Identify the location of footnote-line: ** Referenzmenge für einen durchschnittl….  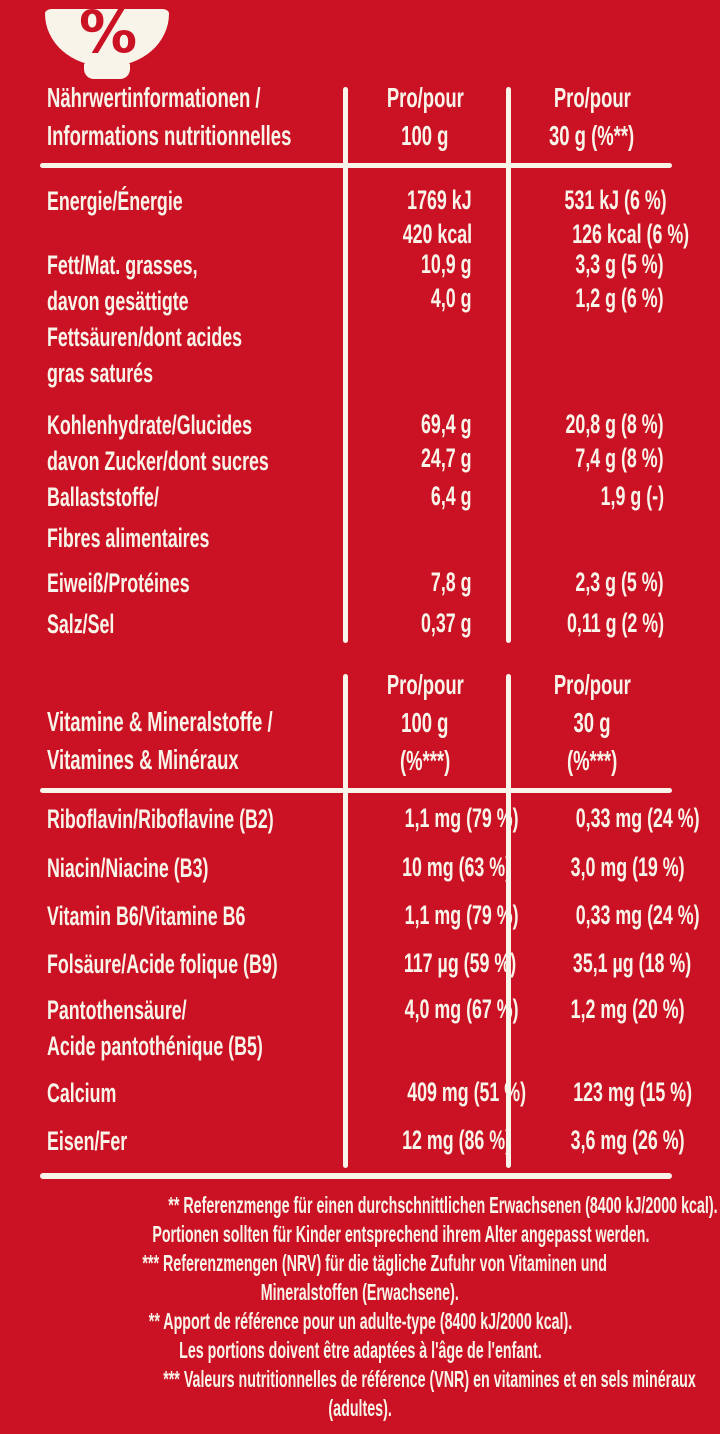
(443, 1205).